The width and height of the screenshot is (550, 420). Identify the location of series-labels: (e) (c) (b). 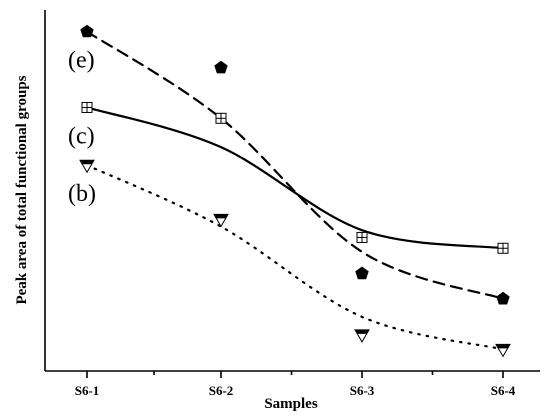
(82, 128).